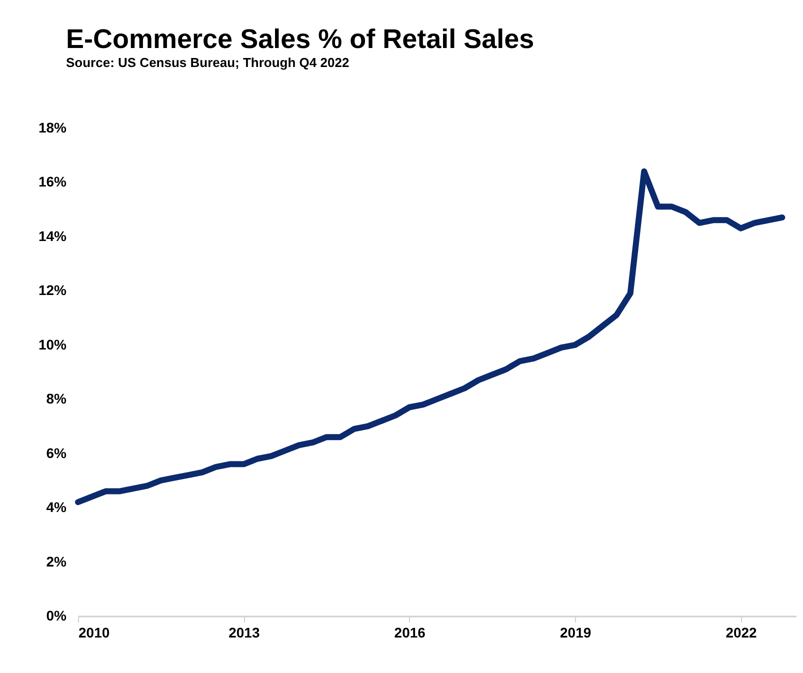 Image resolution: width=803 pixels, height=673 pixels. Describe the element at coordinates (53, 290) in the screenshot. I see `y-tick-label: 12%` at that location.